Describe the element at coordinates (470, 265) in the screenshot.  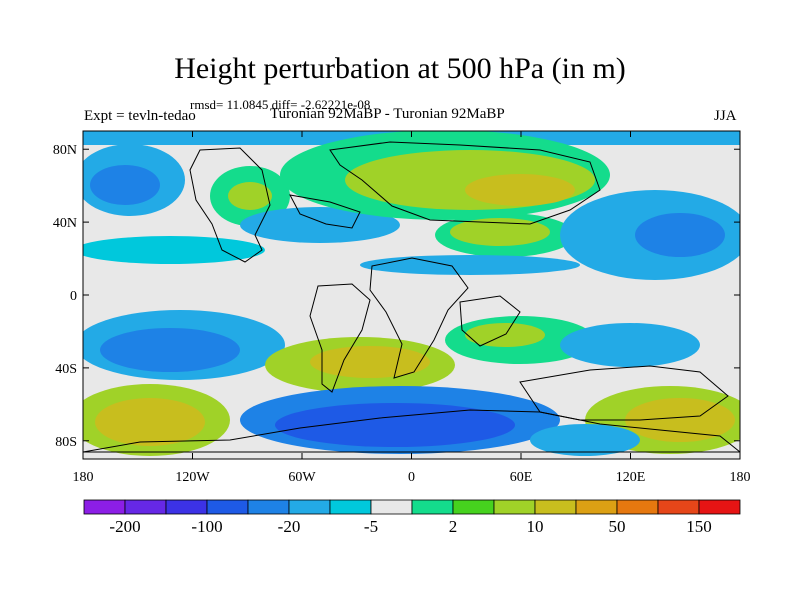
I see `contour-nh-subtropic-blue` at that location.